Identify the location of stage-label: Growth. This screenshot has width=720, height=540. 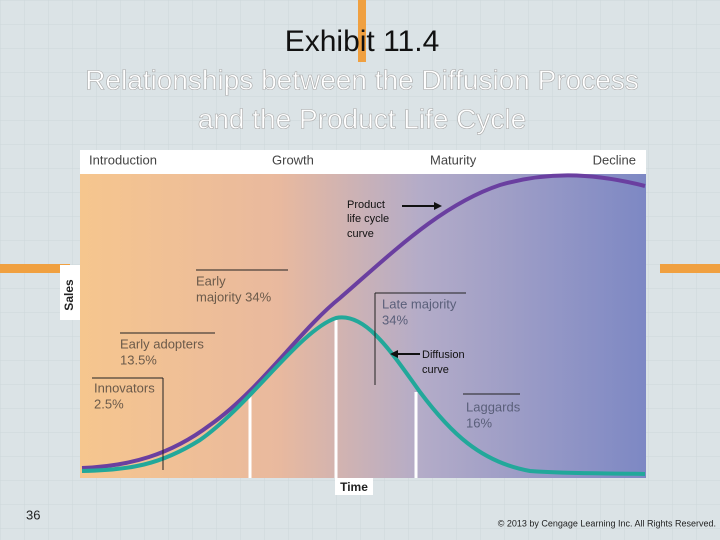
(293, 159).